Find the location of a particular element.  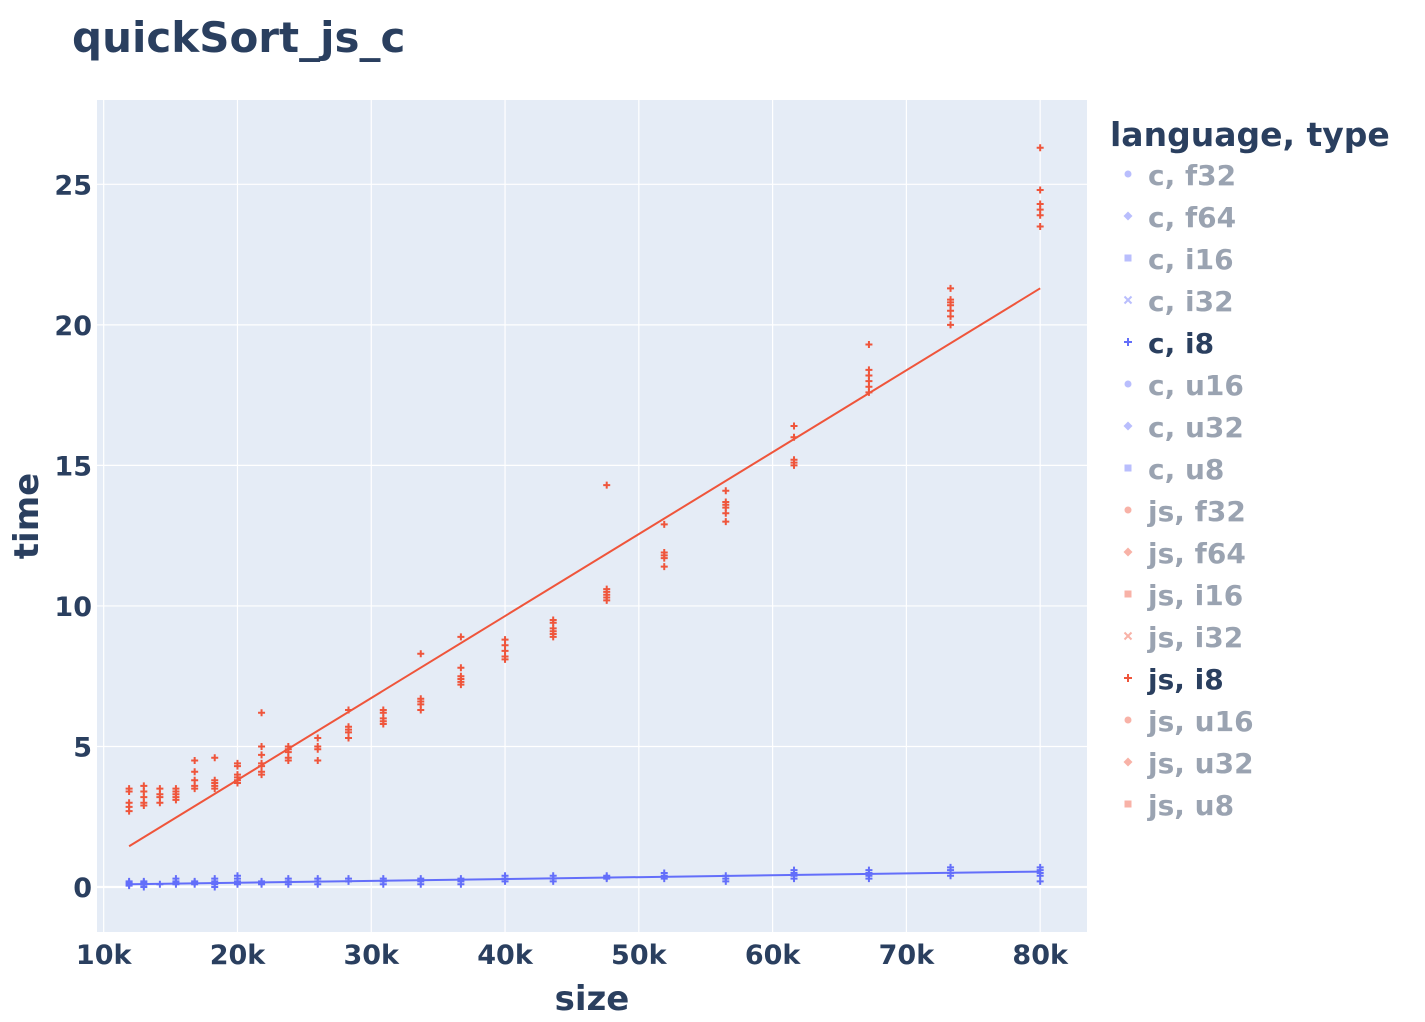

legend-item: js, i8 is located at coordinates (1174, 679).